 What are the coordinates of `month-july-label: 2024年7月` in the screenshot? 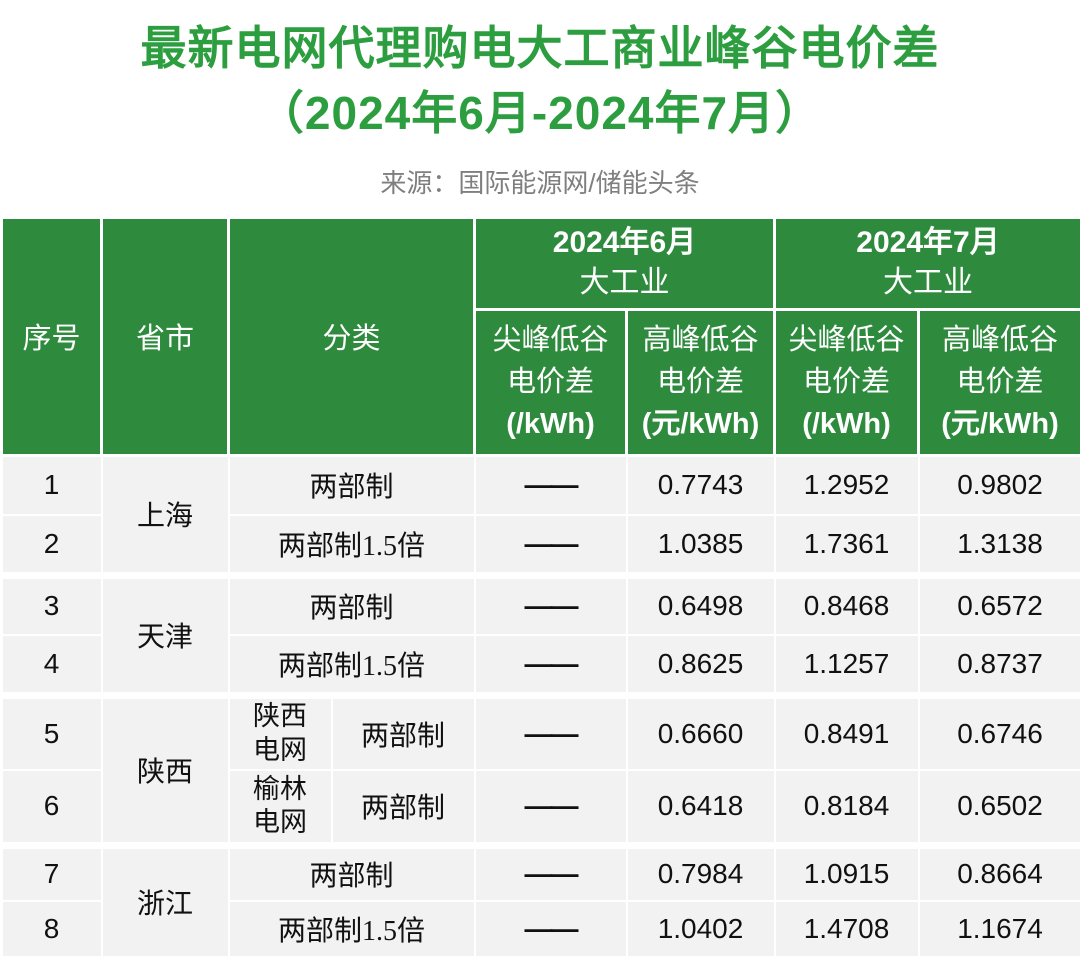 It's located at (928, 242).